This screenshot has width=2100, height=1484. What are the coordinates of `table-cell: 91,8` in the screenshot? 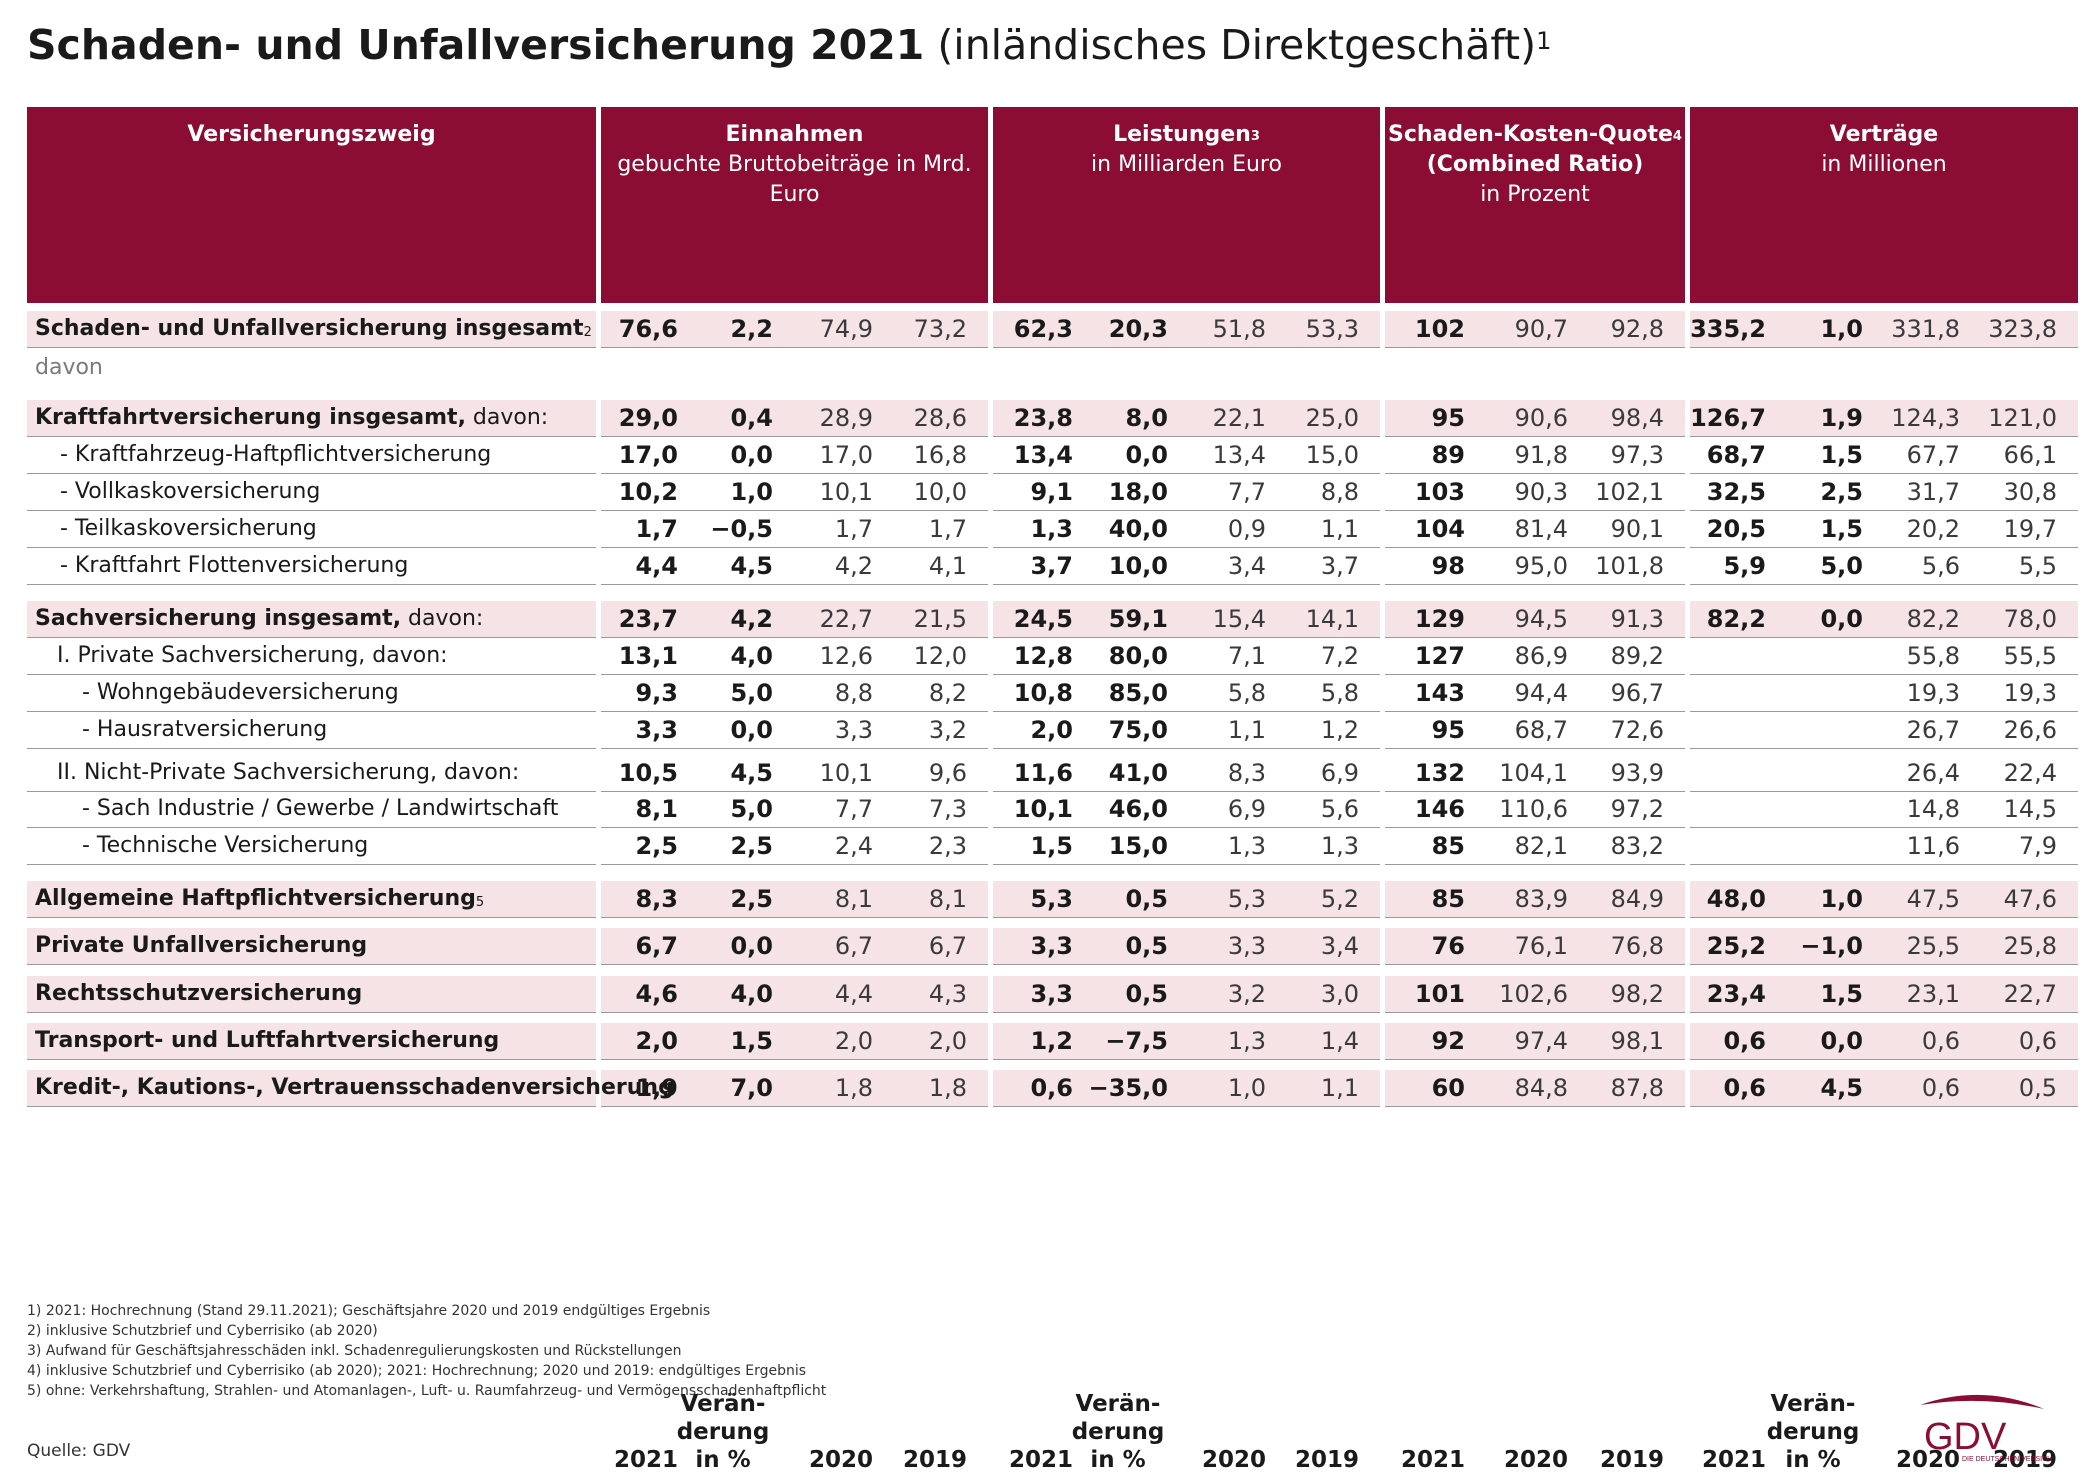 It's located at (1541, 455).